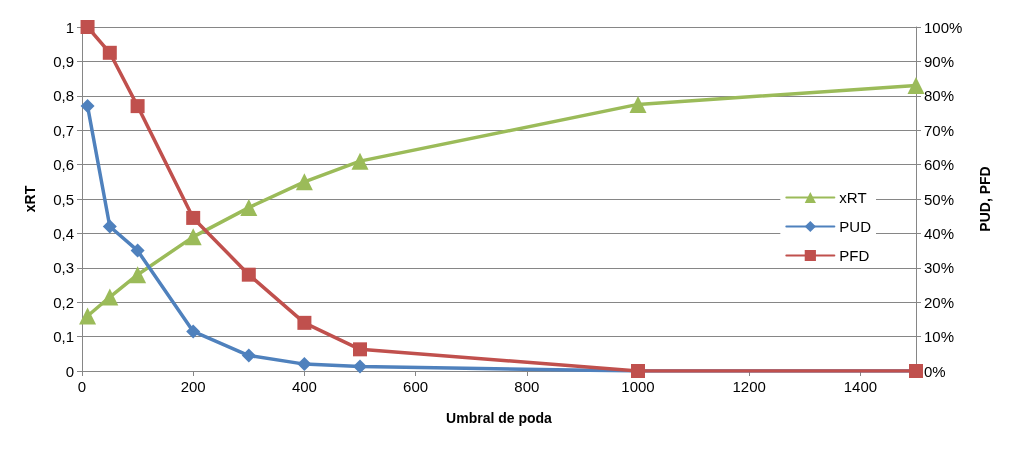 This screenshot has width=1026, height=449. What do you see at coordinates (939, 268) in the screenshot?
I see `y2-tick-label: 30%` at bounding box center [939, 268].